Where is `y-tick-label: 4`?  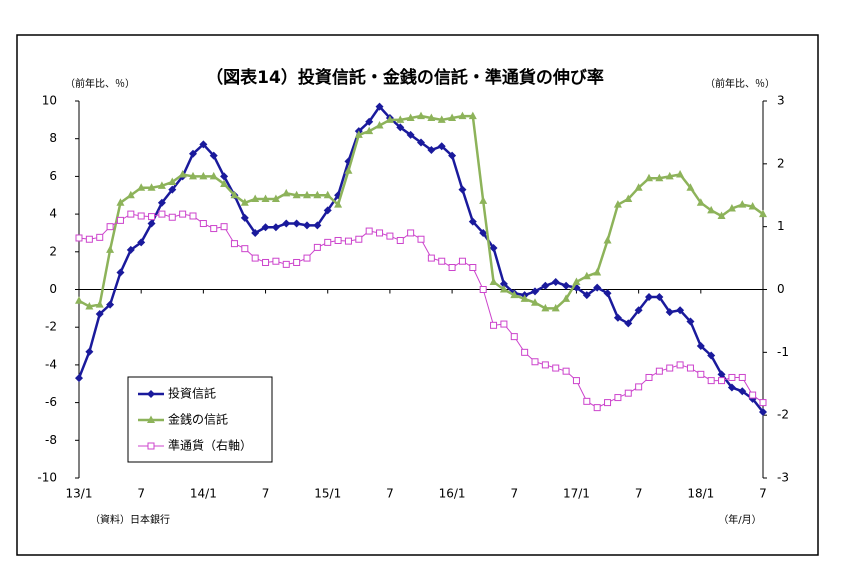 y-tick-label: 4 is located at coordinates (53, 214).